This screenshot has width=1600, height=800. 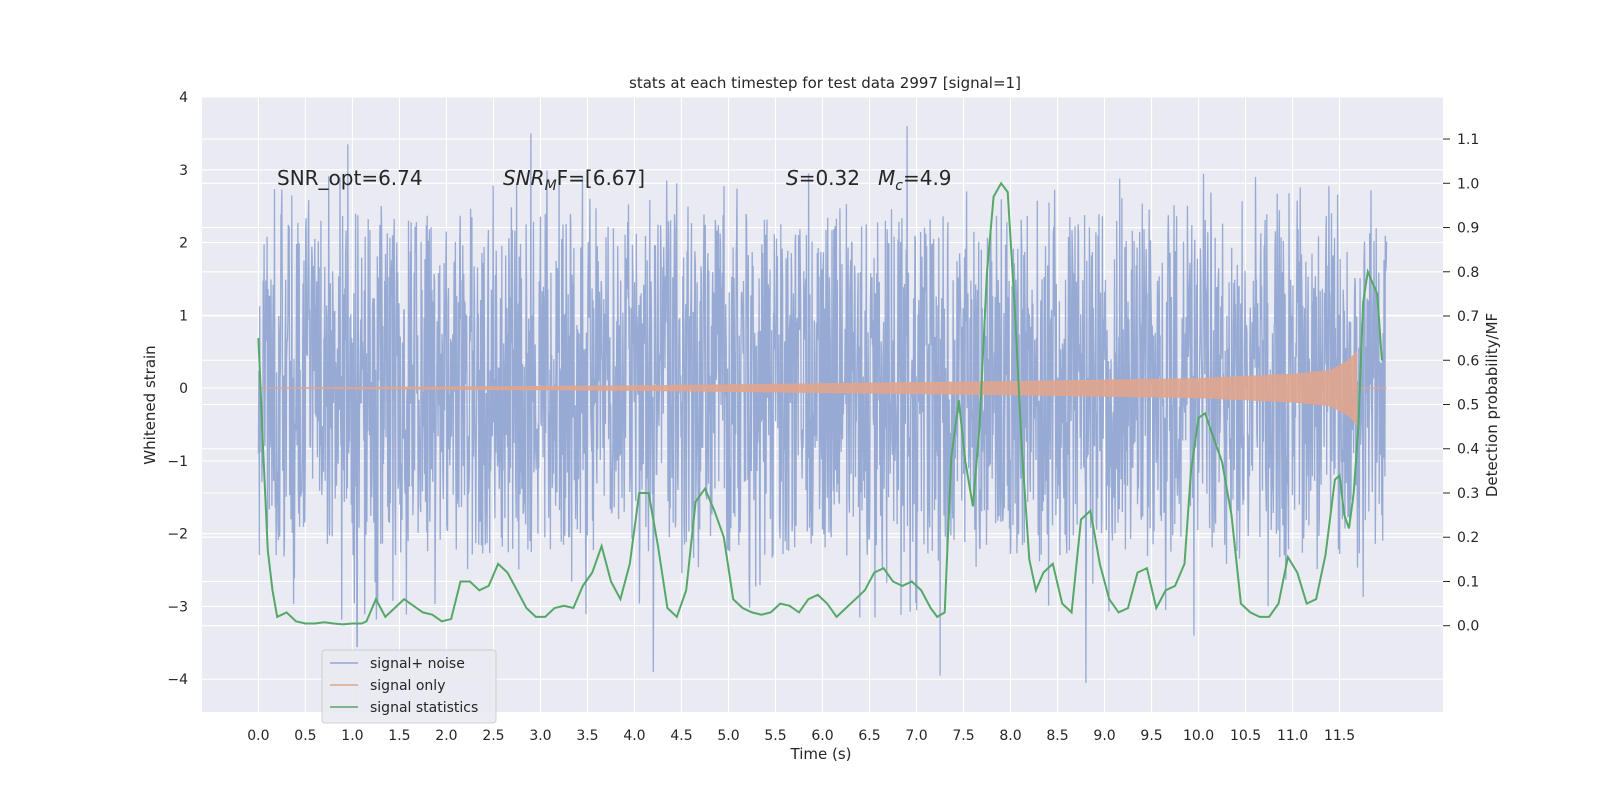 I want to click on legend-label-noise: signal+ noise, so click(x=417, y=664).